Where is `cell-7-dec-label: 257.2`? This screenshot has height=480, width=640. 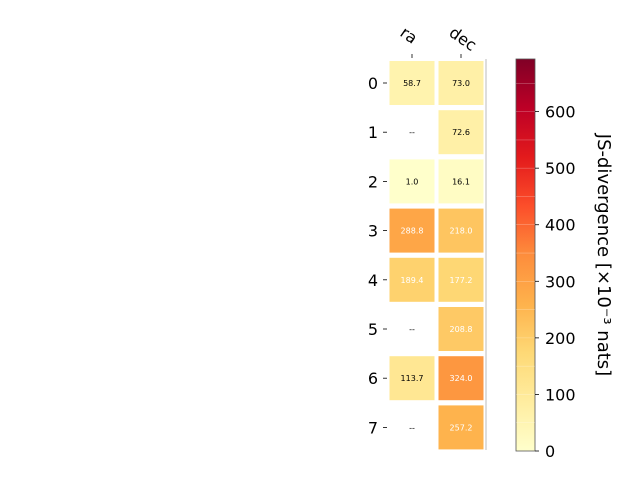
cell-7-dec-label: 257.2 is located at coordinates (461, 427).